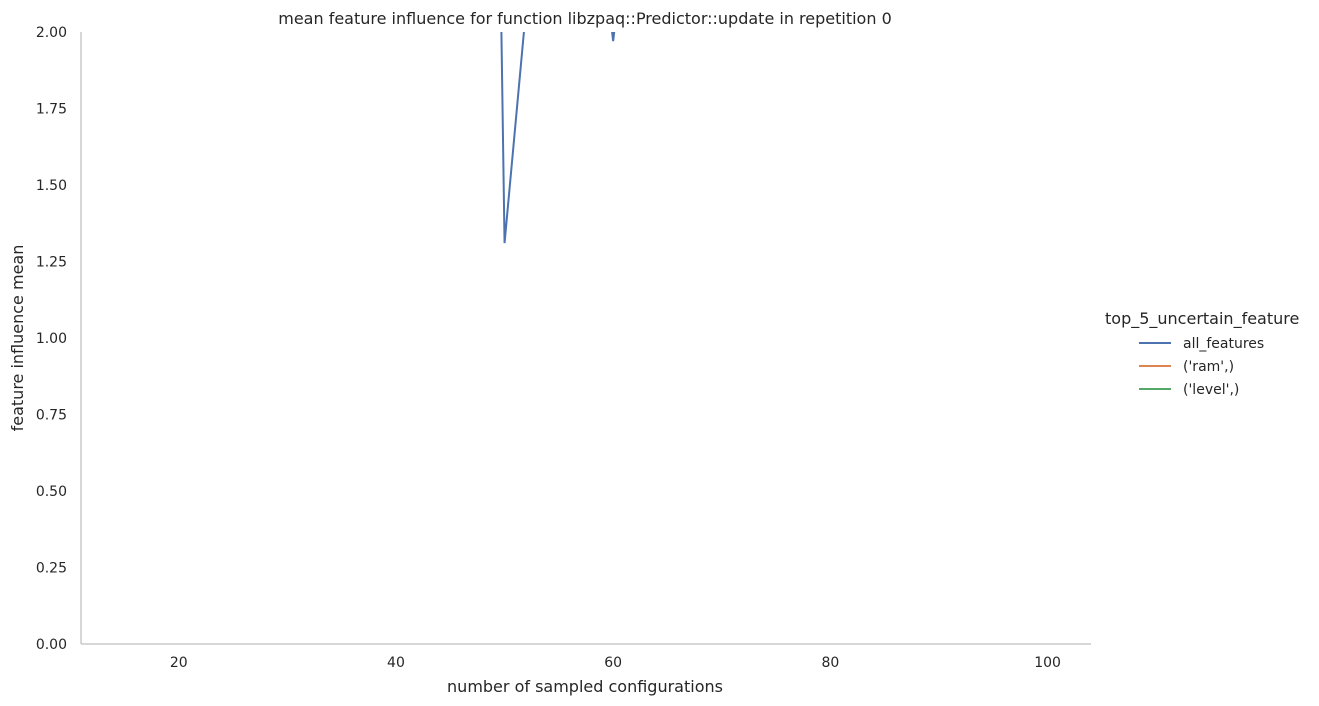  I want to click on legend-entries: all_features ('ram',) ('level',), so click(1201, 367).